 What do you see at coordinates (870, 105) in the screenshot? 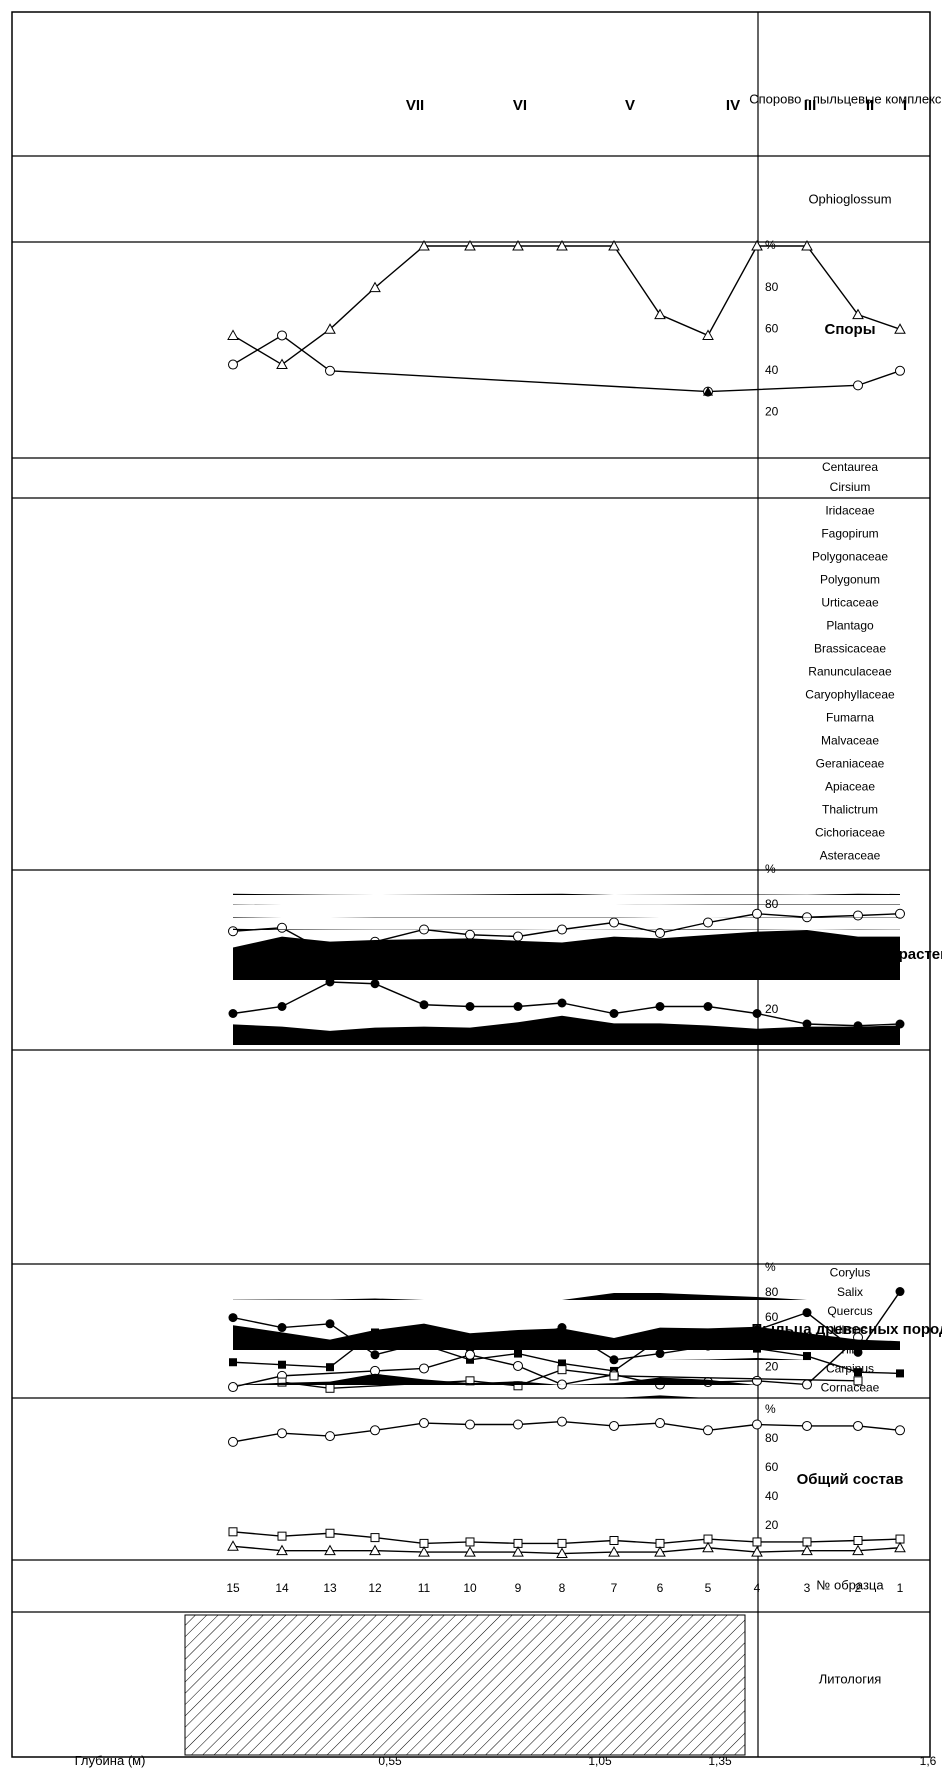
I see `complex-label: II` at bounding box center [870, 105].